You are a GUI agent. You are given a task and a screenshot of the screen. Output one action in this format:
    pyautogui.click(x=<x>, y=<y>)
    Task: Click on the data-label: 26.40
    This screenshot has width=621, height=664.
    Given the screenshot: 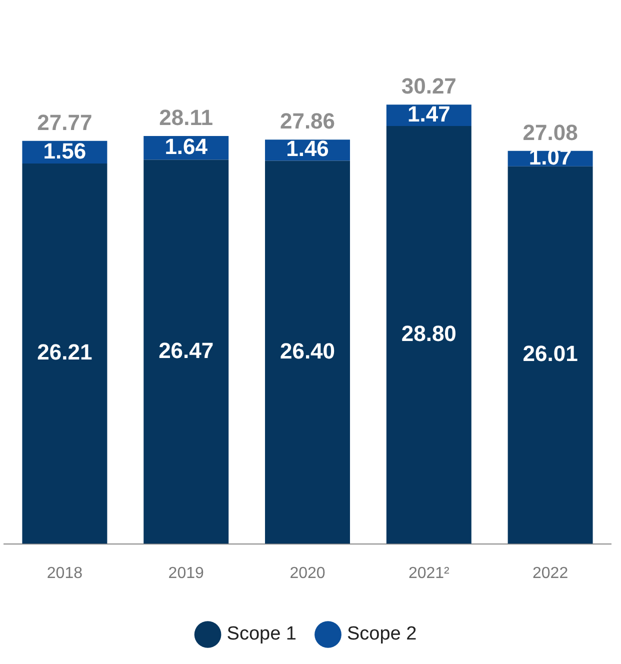 What is the action you would take?
    pyautogui.click(x=308, y=351)
    